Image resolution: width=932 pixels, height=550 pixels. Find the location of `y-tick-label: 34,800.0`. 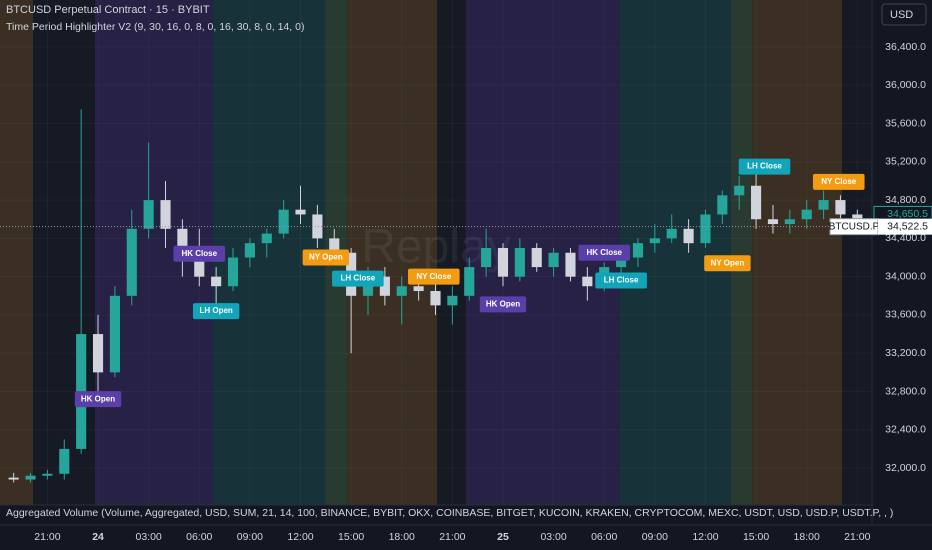

y-tick-label: 34,800.0 is located at coordinates (905, 200).